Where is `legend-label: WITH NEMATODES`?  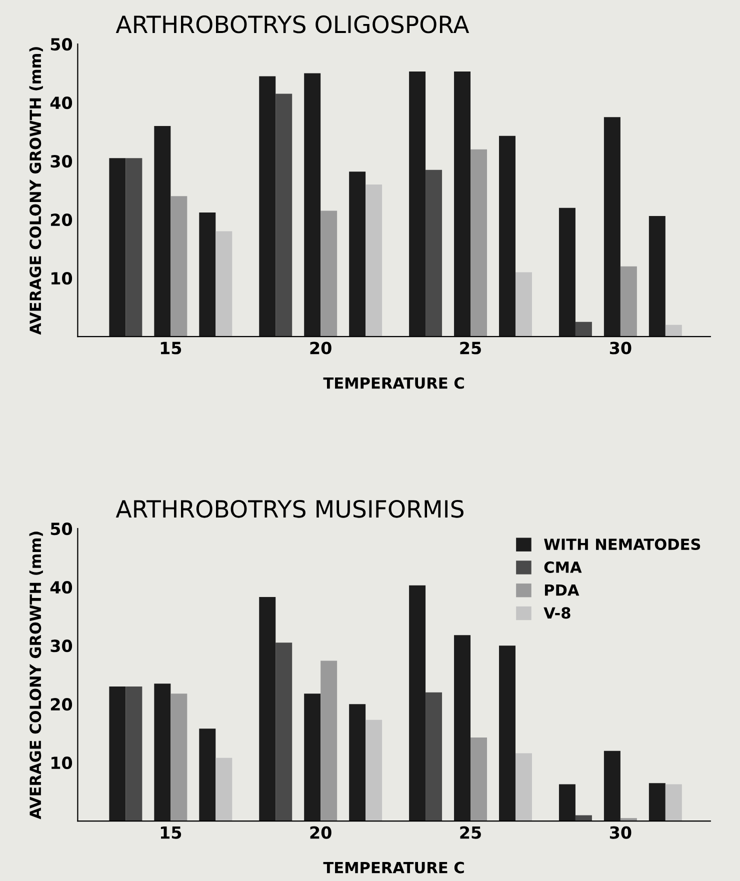
legend-label: WITH NEMATODES is located at coordinates (622, 544).